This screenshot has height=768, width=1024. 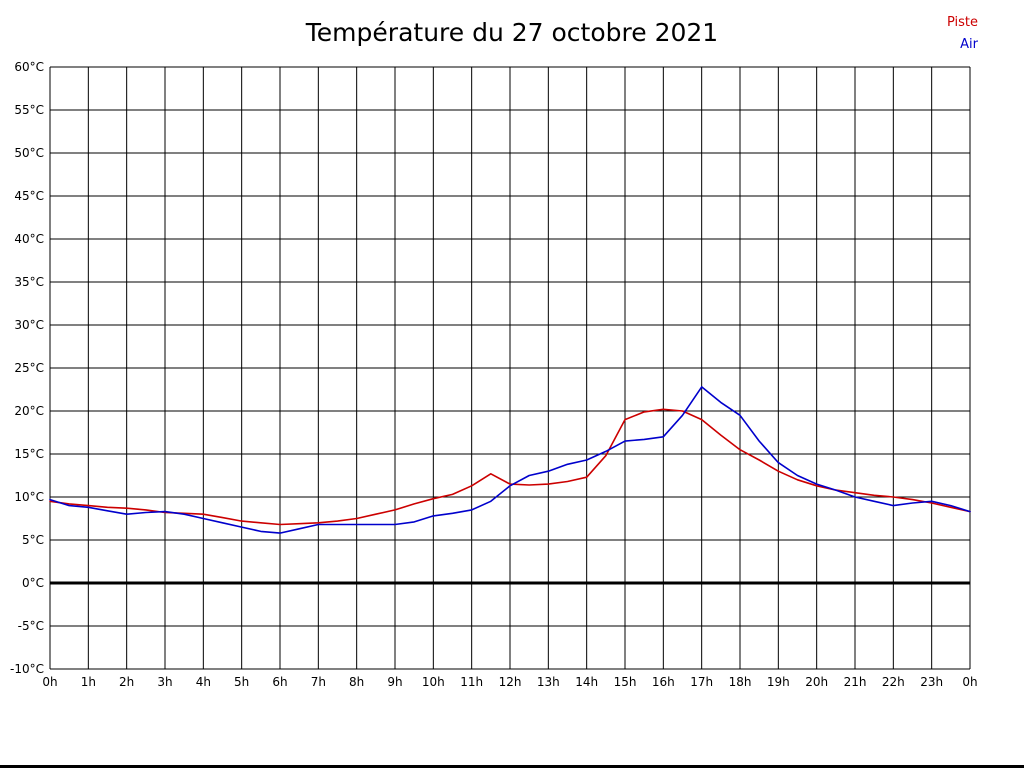 What do you see at coordinates (394, 682) in the screenshot?
I see `x-tick-label: 9h` at bounding box center [394, 682].